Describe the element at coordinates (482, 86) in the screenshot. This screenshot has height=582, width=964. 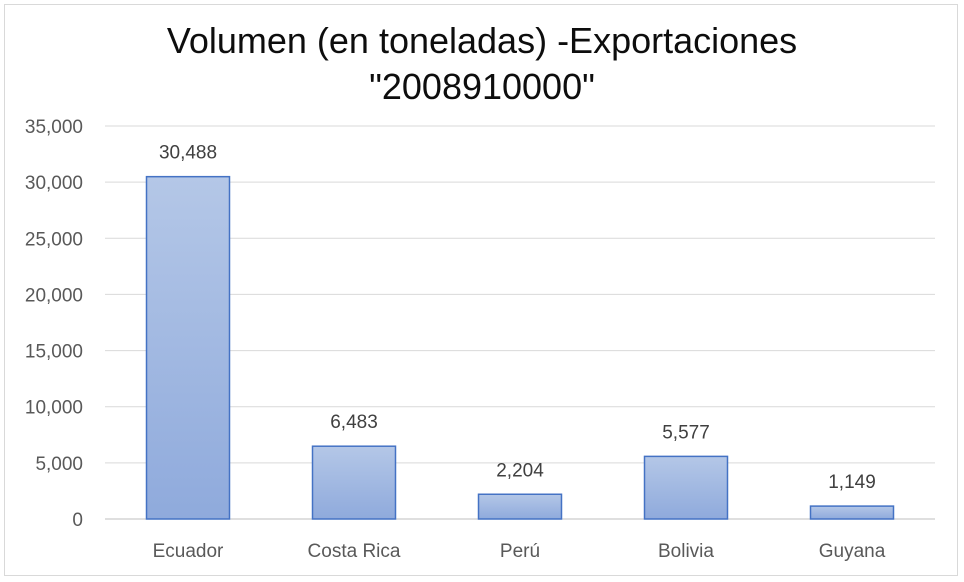
I see `chart-title-line2: "2008910000"` at that location.